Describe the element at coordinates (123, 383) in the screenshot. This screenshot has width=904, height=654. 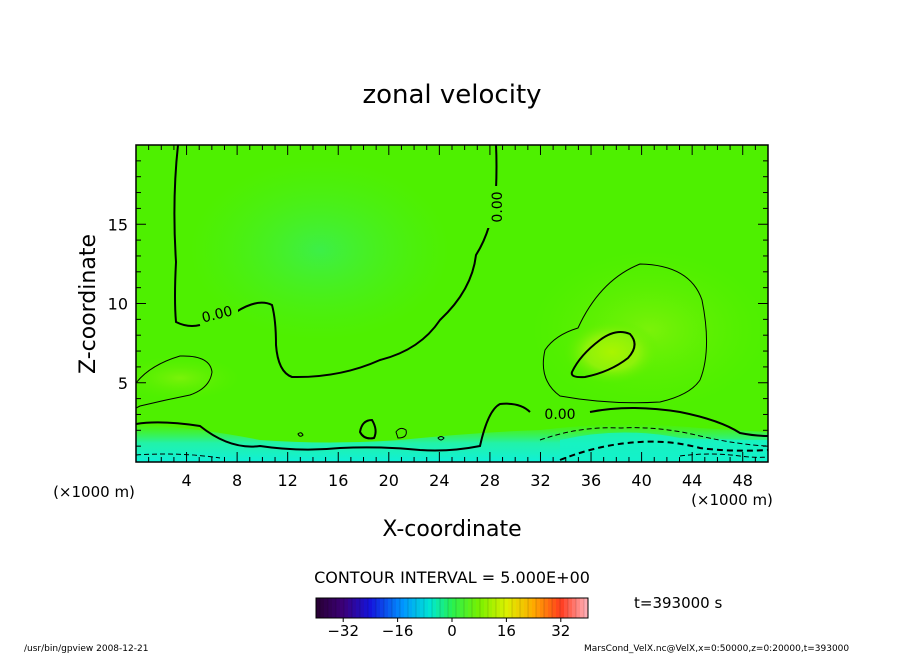
I see `y-tick-label: 5` at that location.